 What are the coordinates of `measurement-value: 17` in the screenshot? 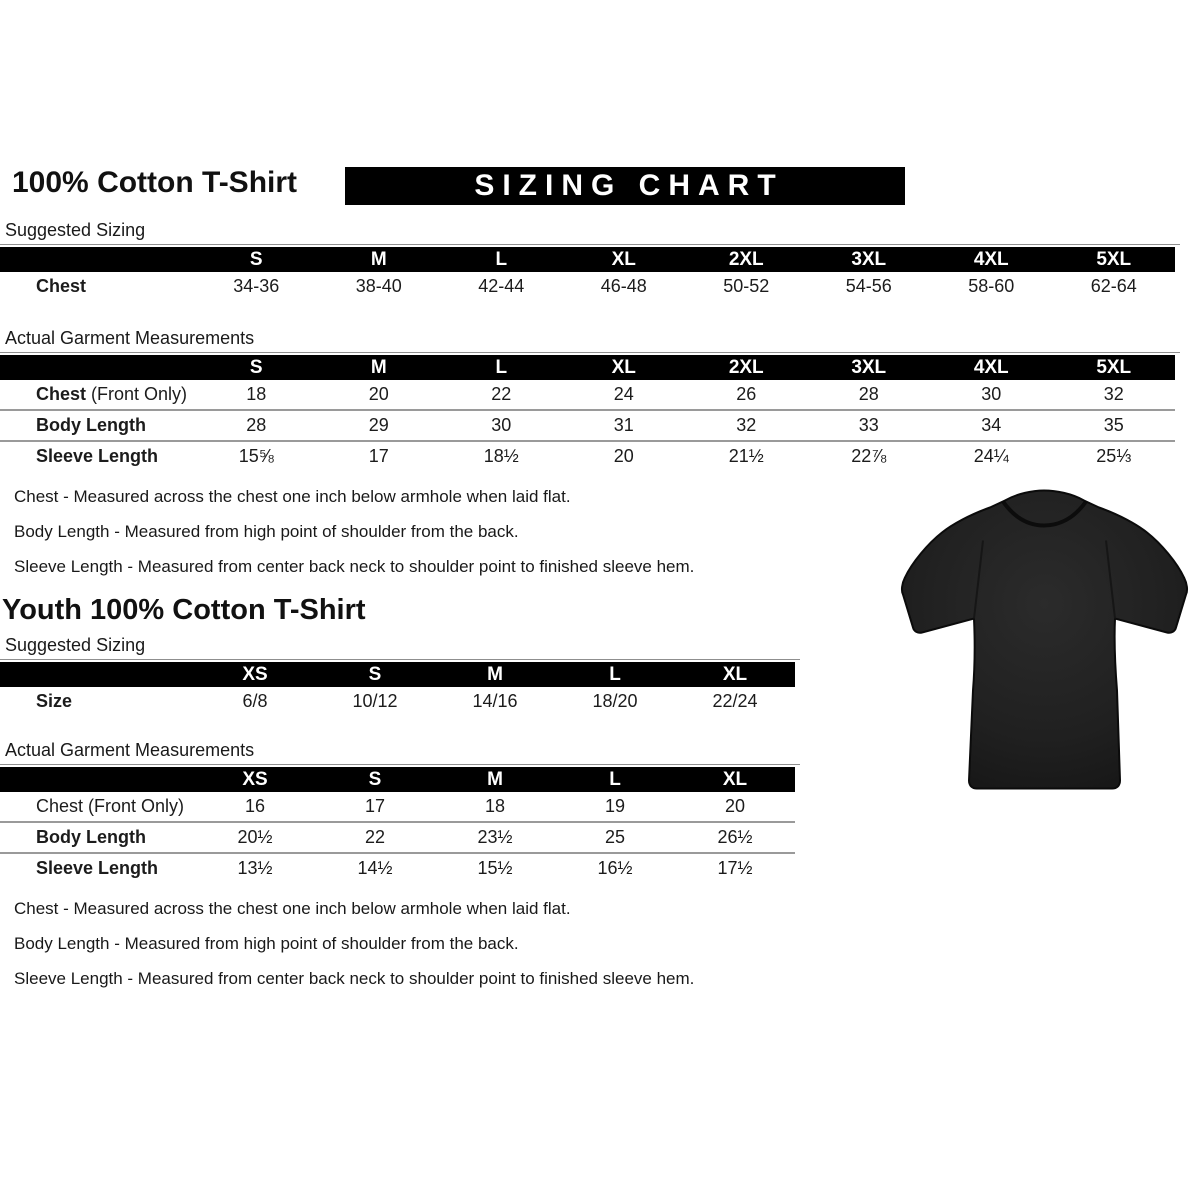 It's located at (375, 806).